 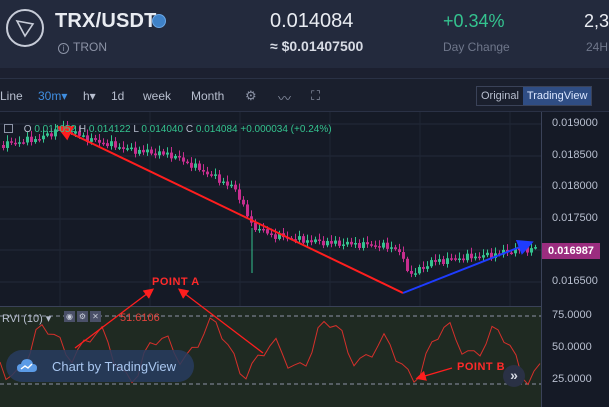 What do you see at coordinates (468, 266) in the screenshot?
I see `uptrend-line` at bounding box center [468, 266].